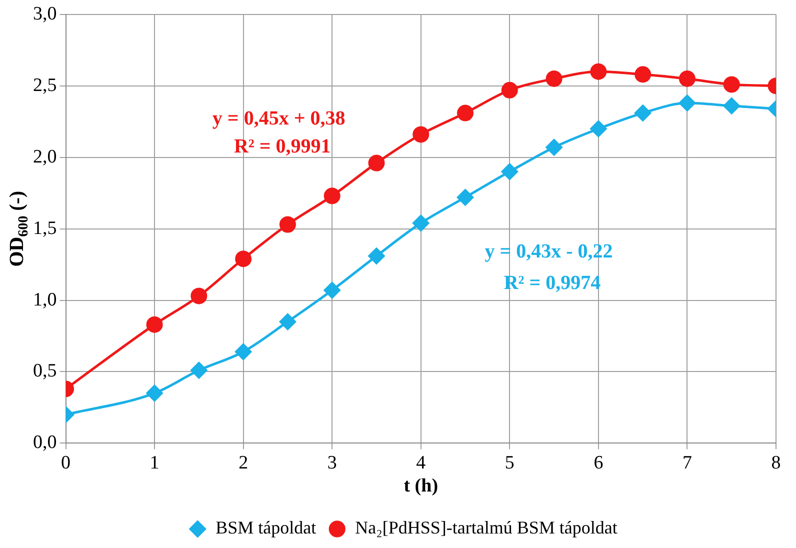  Describe the element at coordinates (687, 463) in the screenshot. I see `x-tick-label: 7` at that location.